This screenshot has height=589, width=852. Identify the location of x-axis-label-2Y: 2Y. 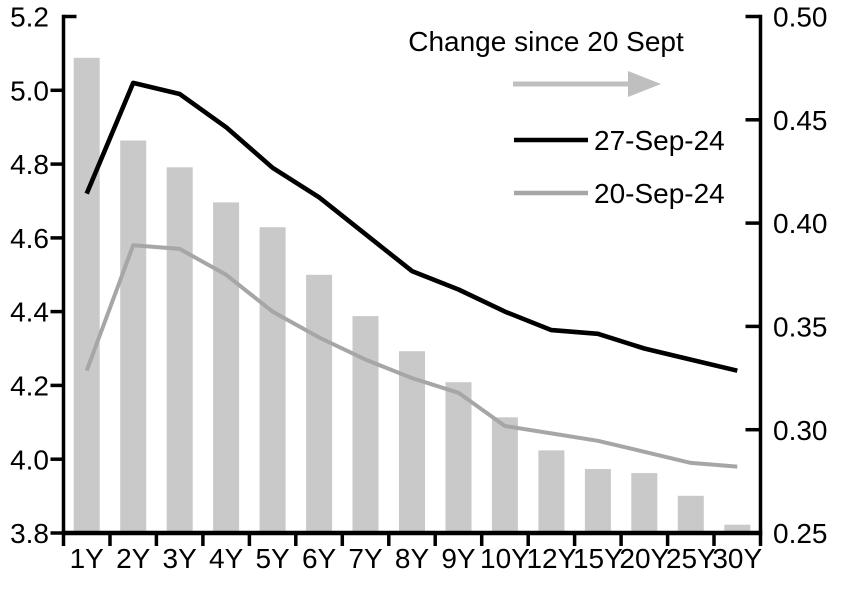
(133, 558).